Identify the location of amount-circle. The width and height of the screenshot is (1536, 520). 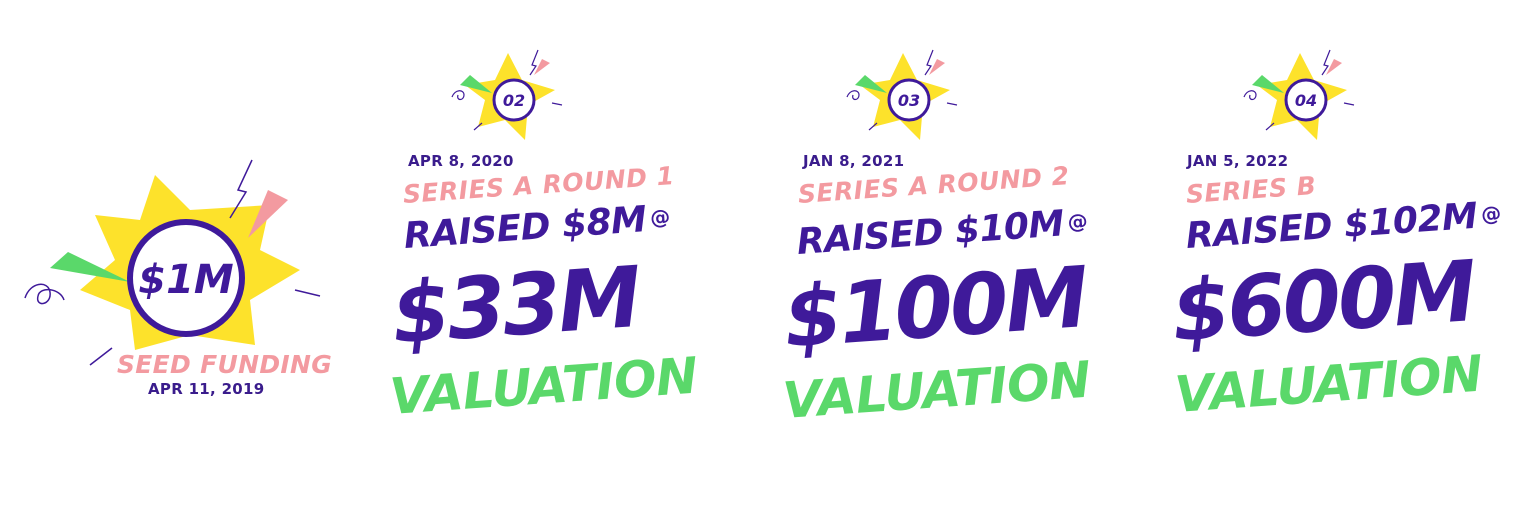
(186, 278).